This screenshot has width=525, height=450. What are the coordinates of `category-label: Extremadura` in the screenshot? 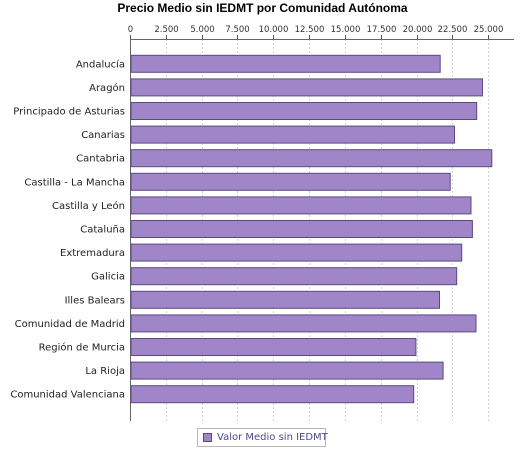 It's located at (92, 253).